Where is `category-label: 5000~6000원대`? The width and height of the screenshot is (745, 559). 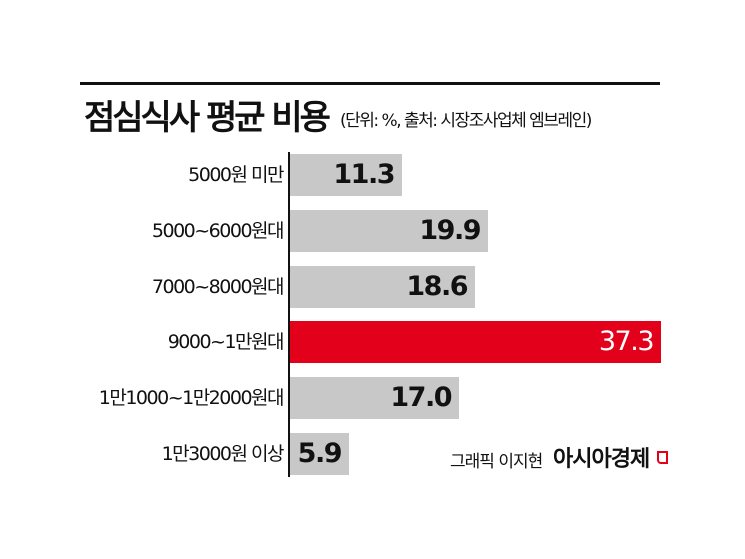
category-label: 5000~6000원대 is located at coordinates (218, 231).